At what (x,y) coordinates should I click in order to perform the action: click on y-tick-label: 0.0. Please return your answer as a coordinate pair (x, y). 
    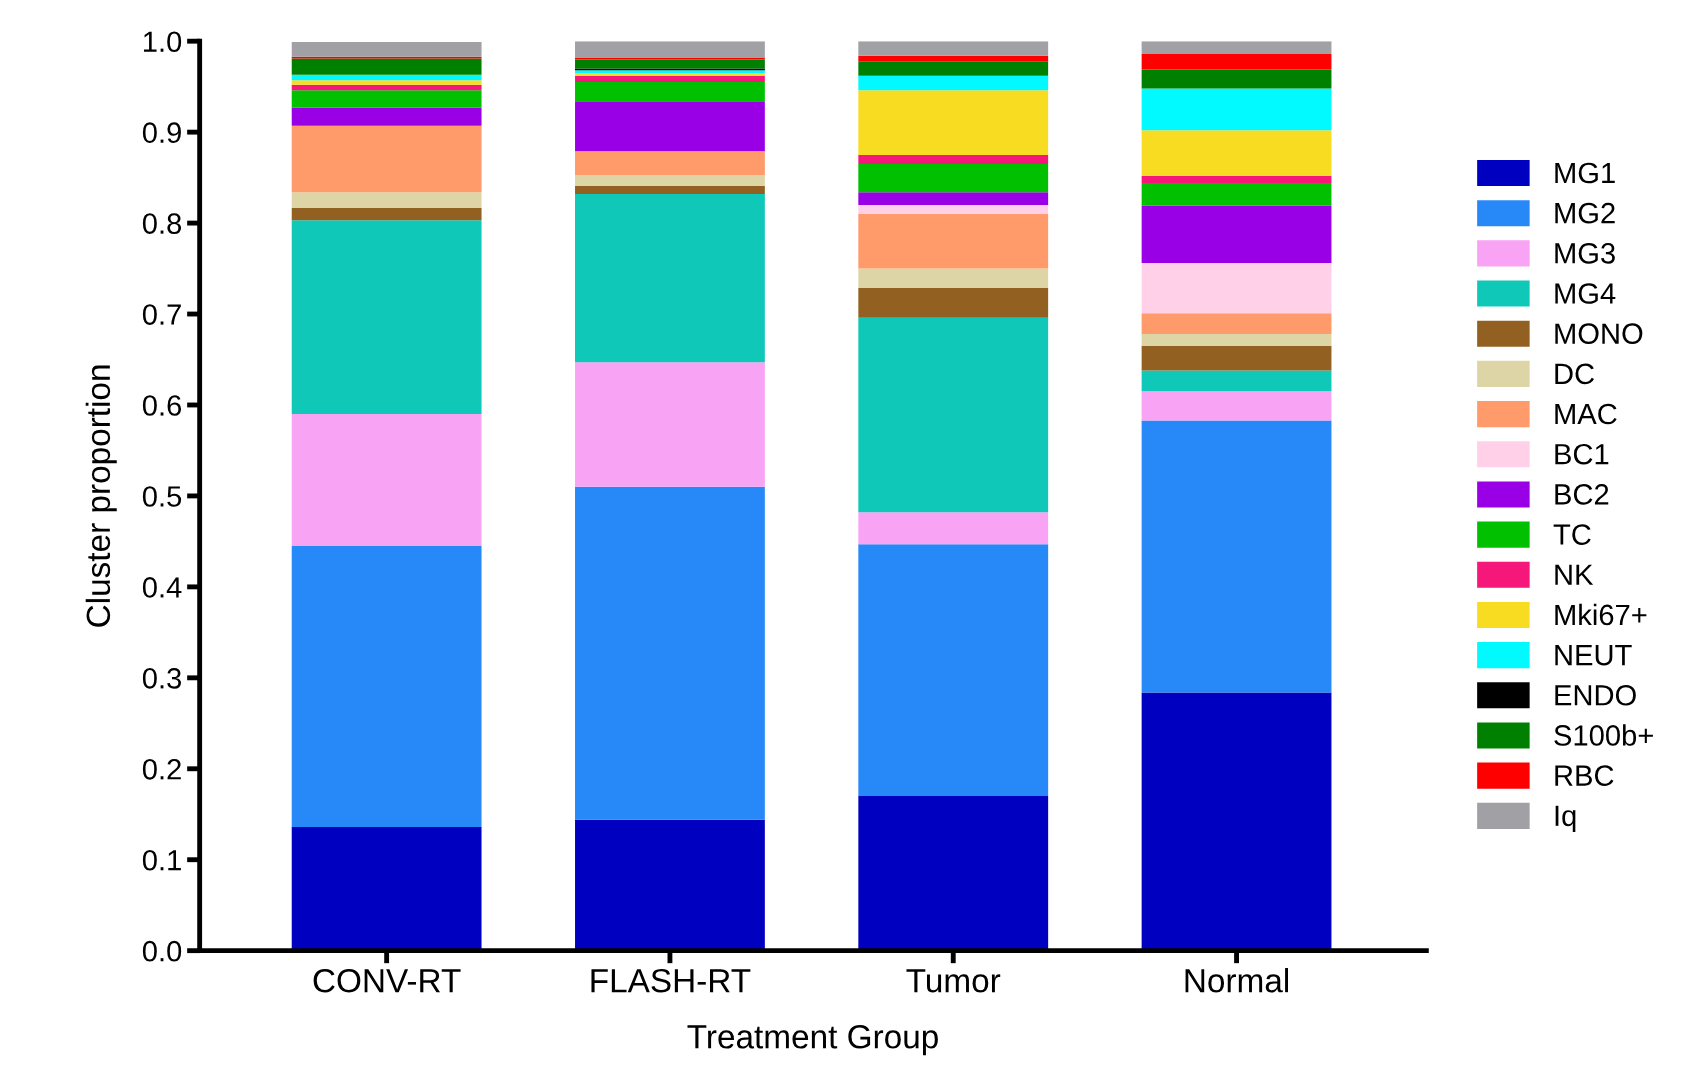
    Looking at the image, I should click on (162, 951).